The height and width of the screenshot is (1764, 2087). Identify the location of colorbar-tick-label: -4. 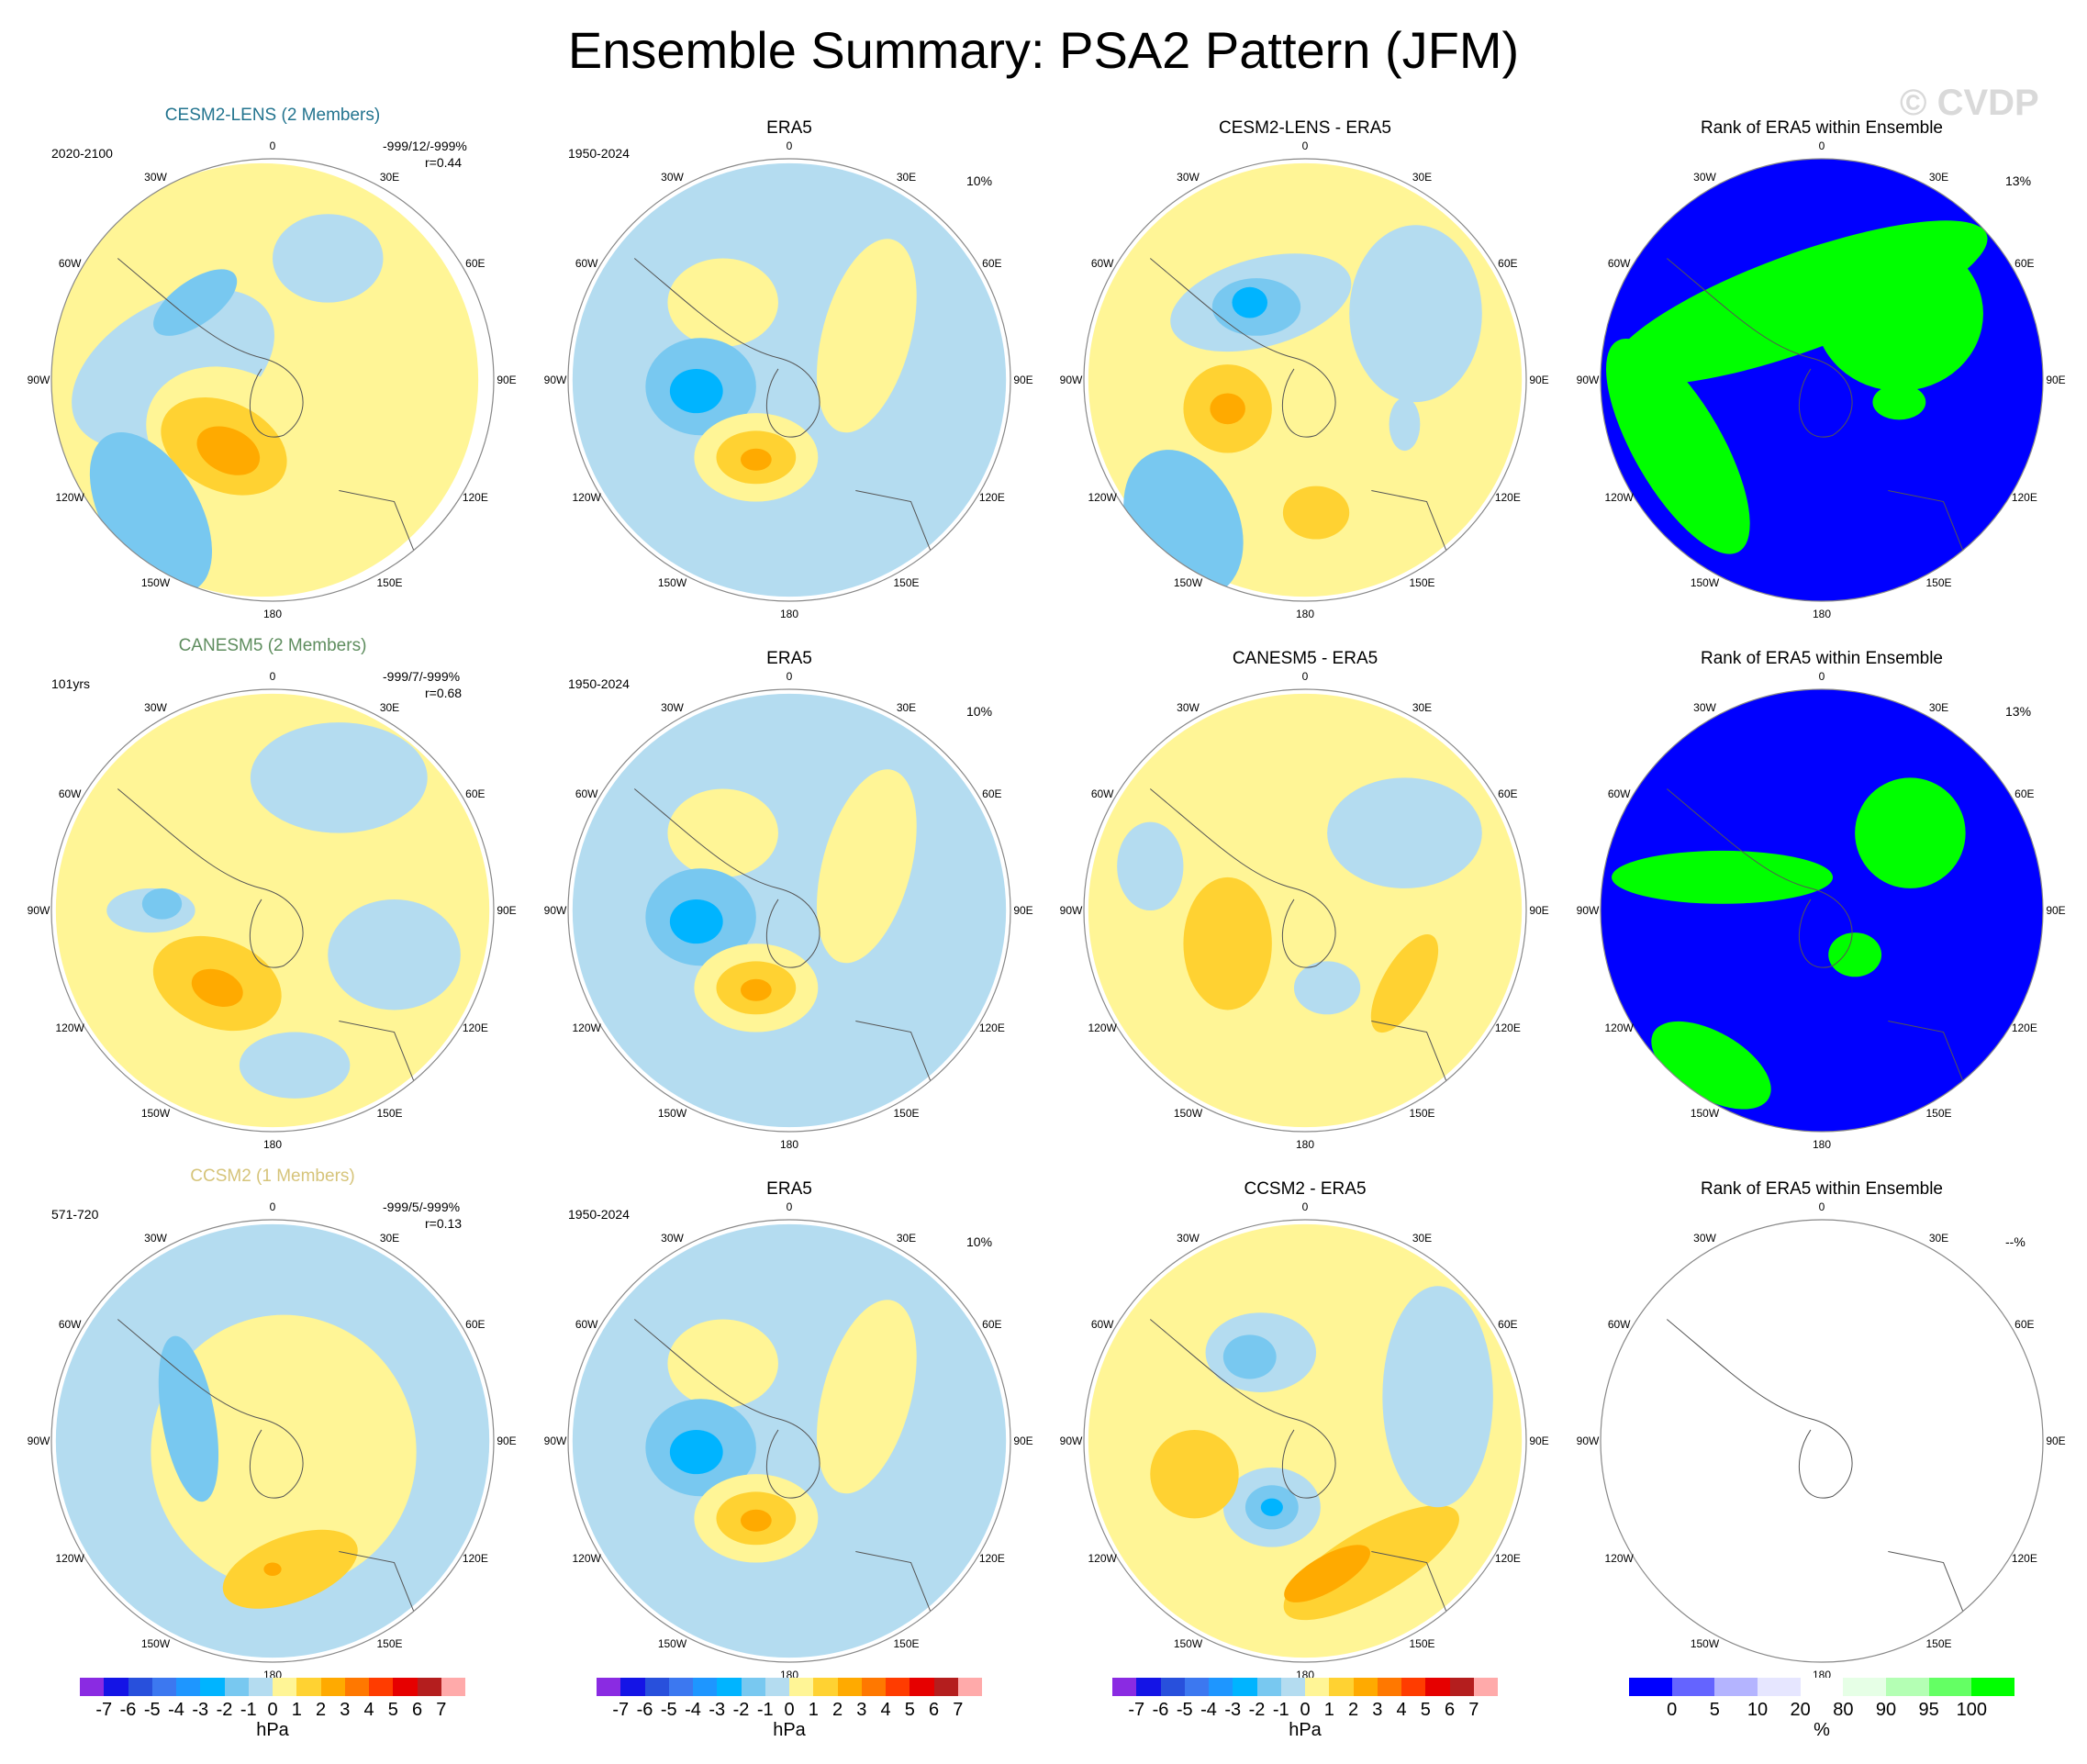
(693, 1710).